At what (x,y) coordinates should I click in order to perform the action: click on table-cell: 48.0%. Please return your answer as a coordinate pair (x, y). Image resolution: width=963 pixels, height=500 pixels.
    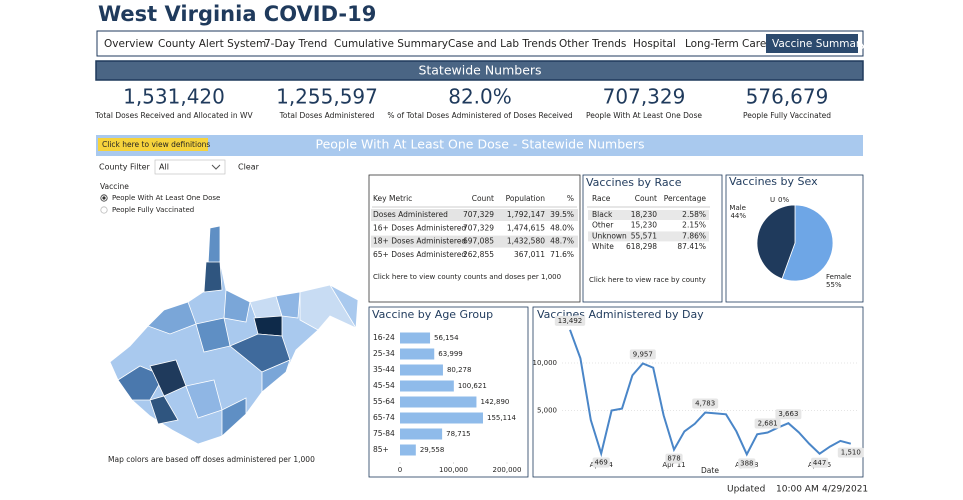
    Looking at the image, I should click on (562, 227).